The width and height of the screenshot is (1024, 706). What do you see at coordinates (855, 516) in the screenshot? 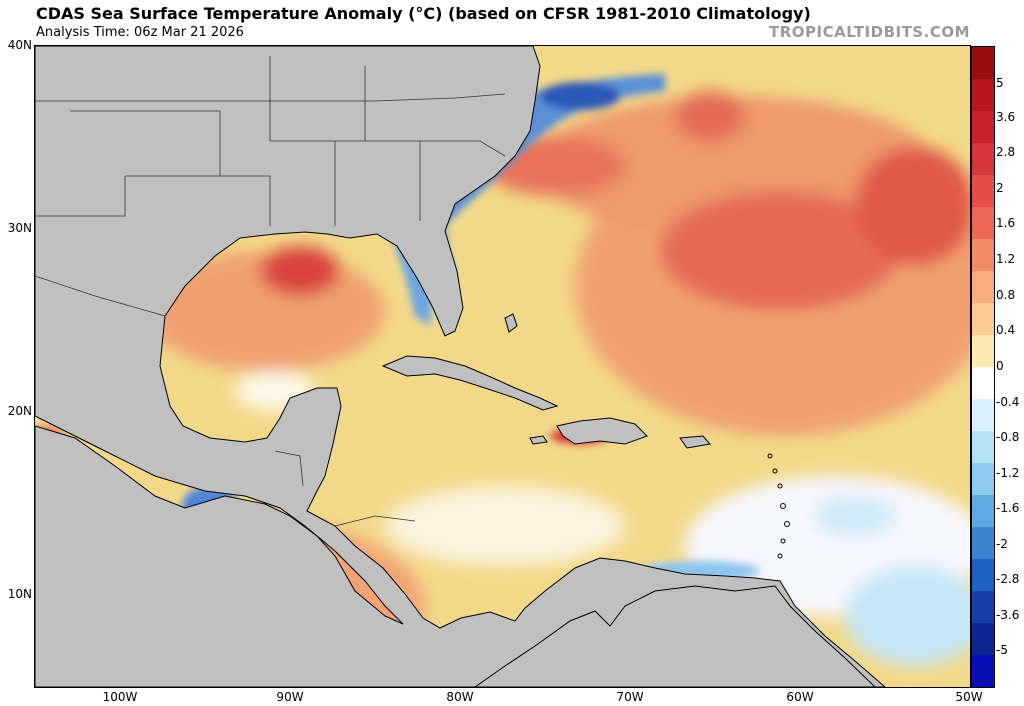
I see `cool-patch-lesser-antilles` at bounding box center [855, 516].